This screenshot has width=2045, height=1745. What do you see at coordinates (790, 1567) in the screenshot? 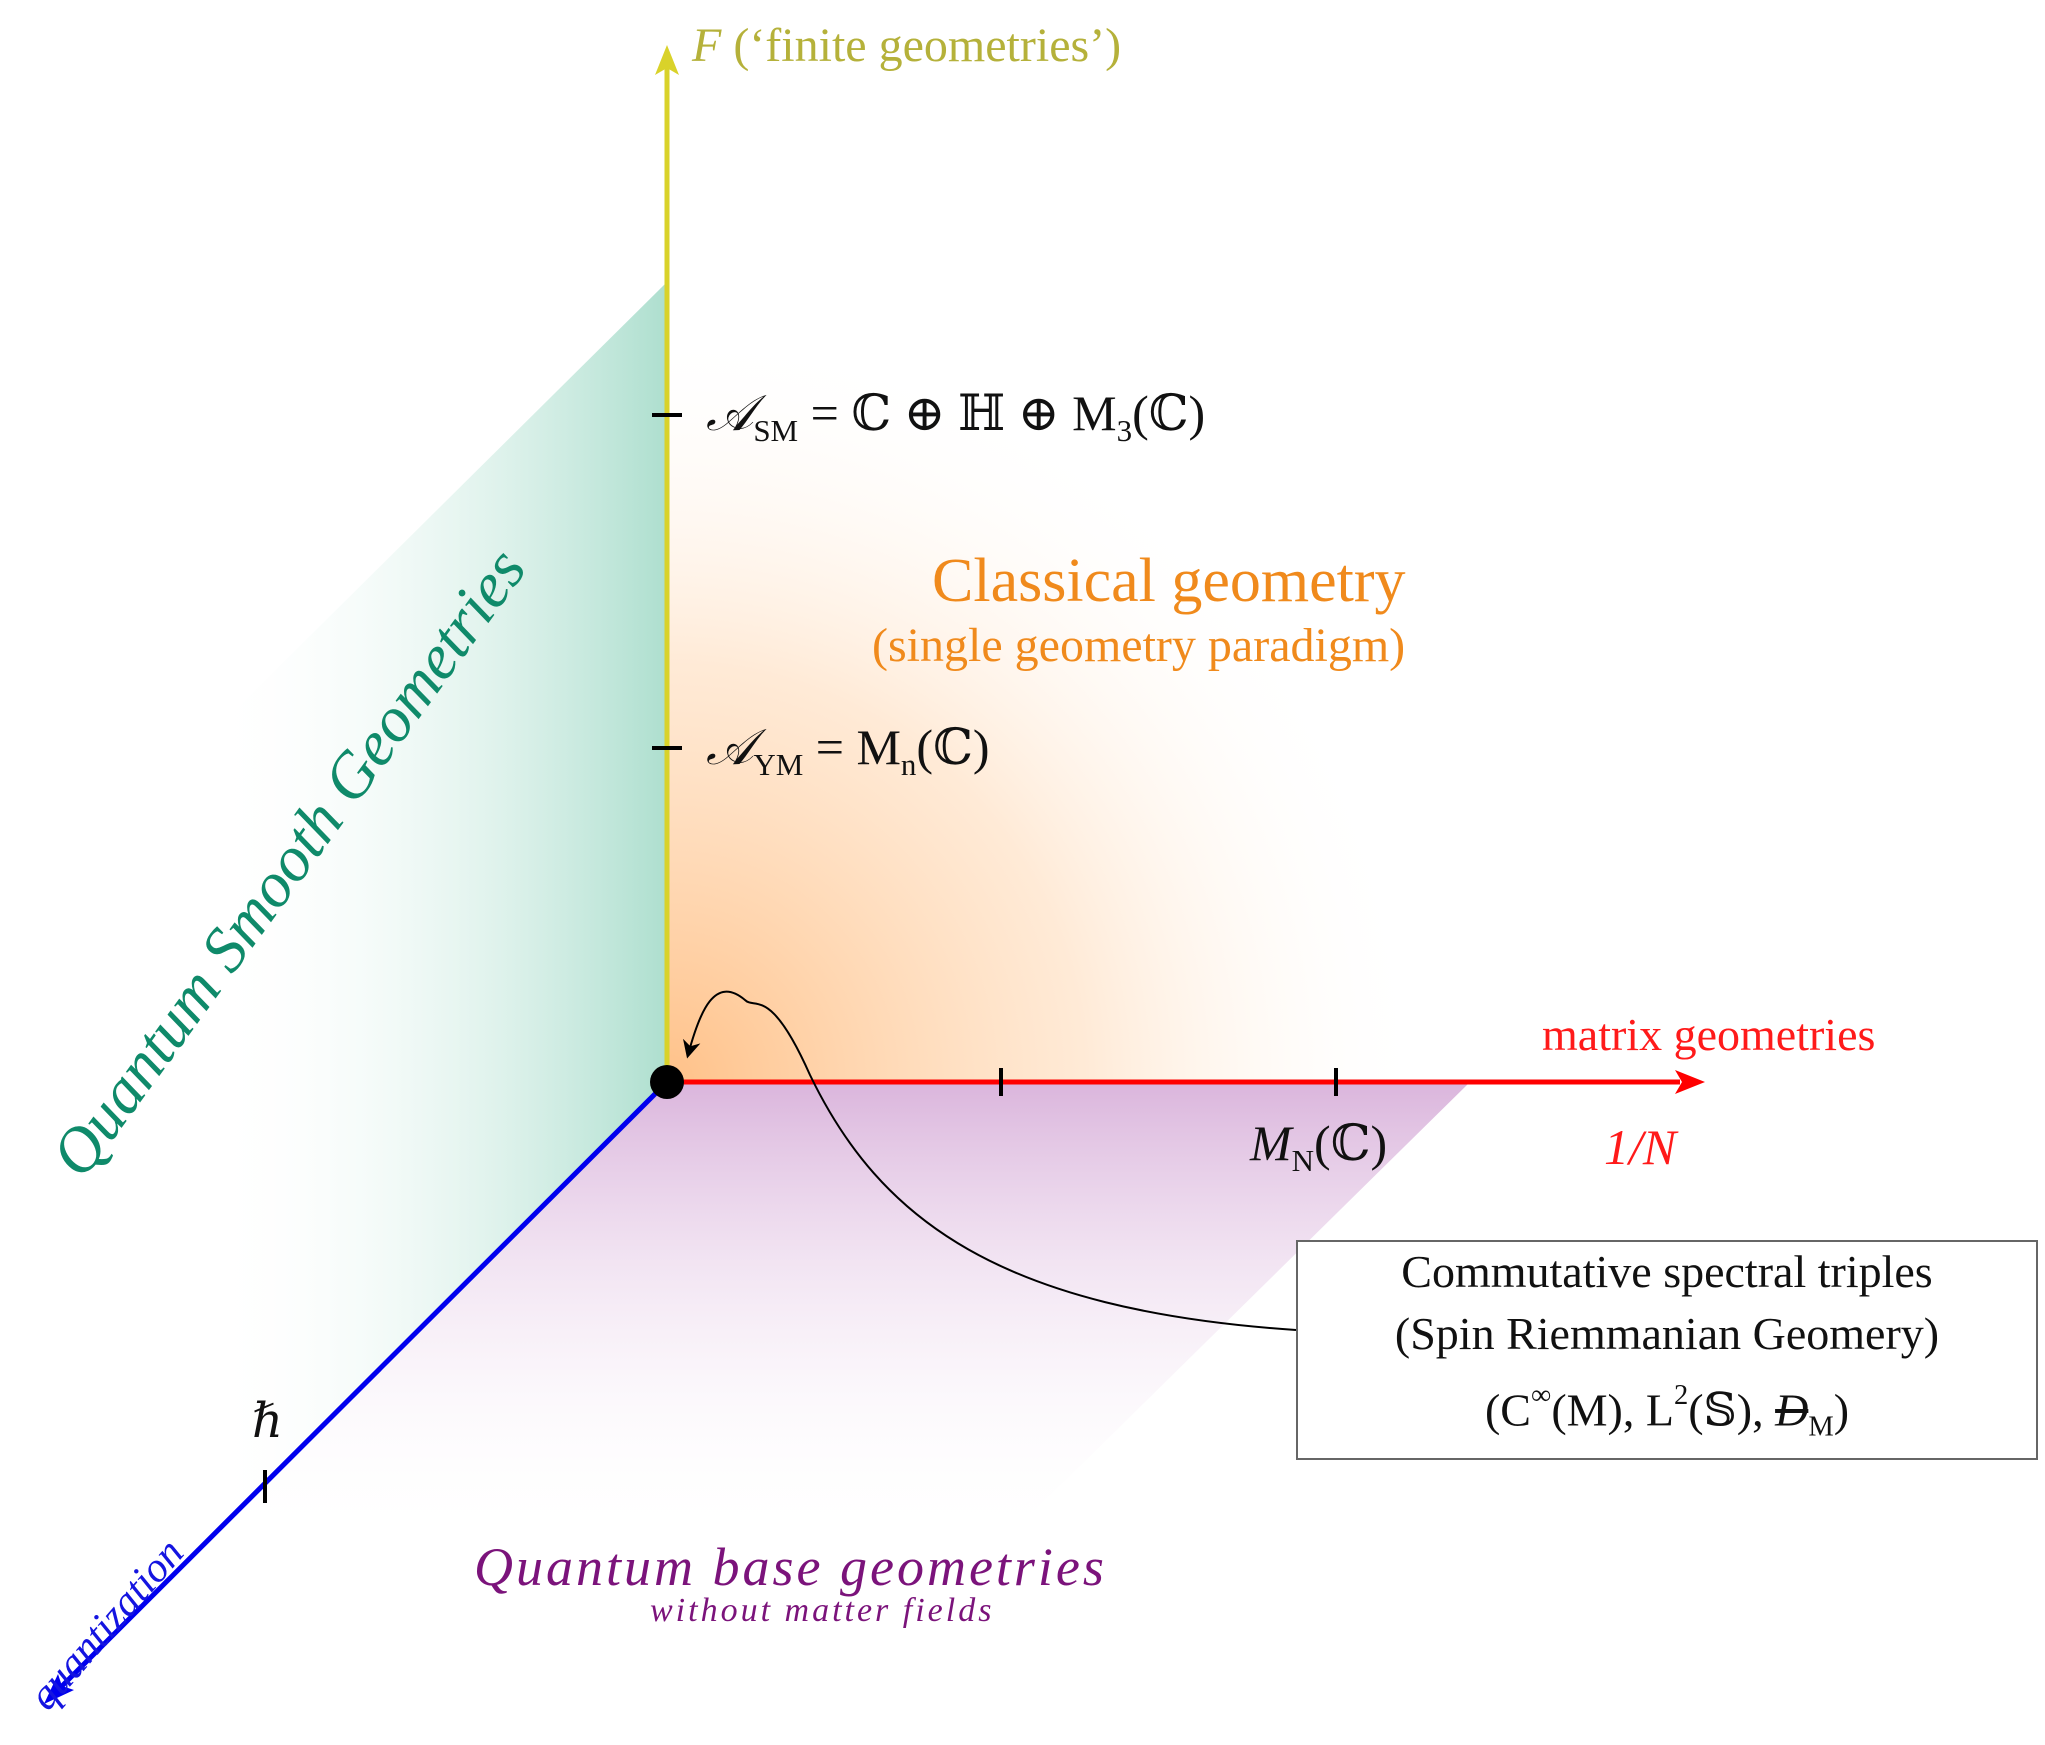
I see `base-title: Quantum base geometries` at bounding box center [790, 1567].